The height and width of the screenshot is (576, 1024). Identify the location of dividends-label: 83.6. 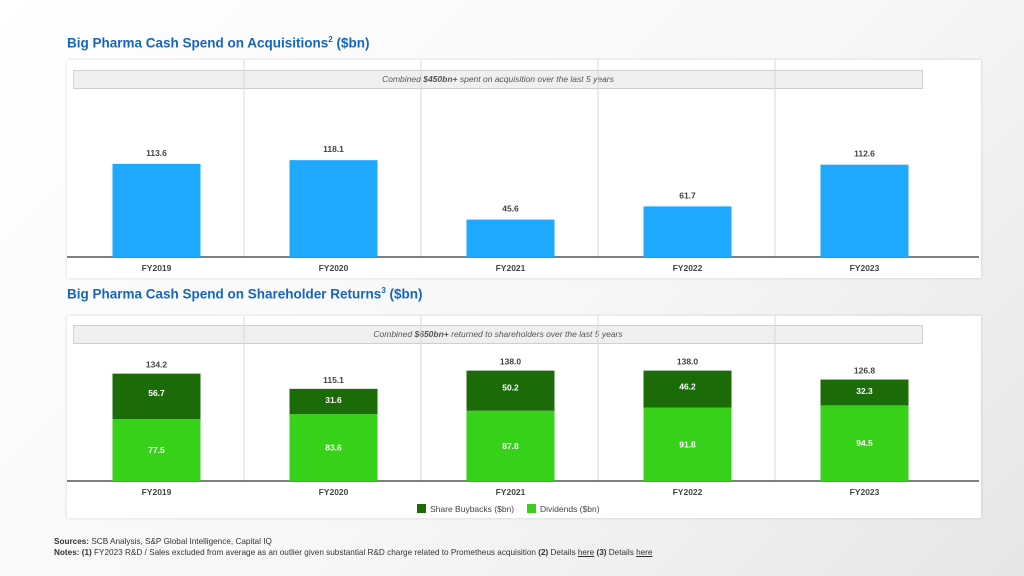
(333, 448).